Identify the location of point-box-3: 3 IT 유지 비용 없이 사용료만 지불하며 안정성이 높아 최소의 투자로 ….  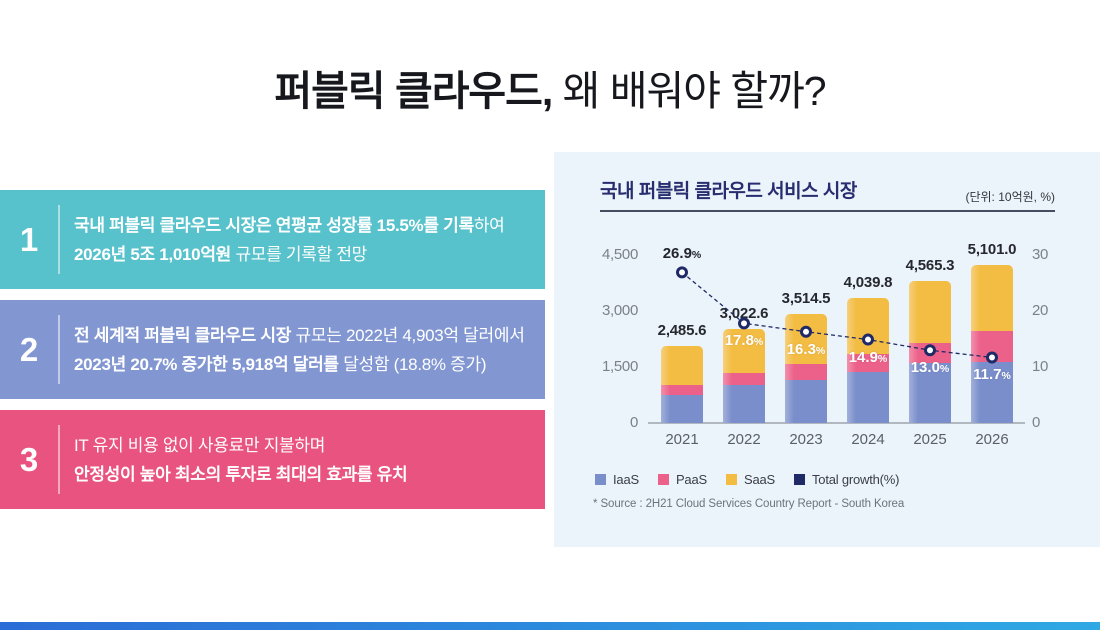
(272, 459).